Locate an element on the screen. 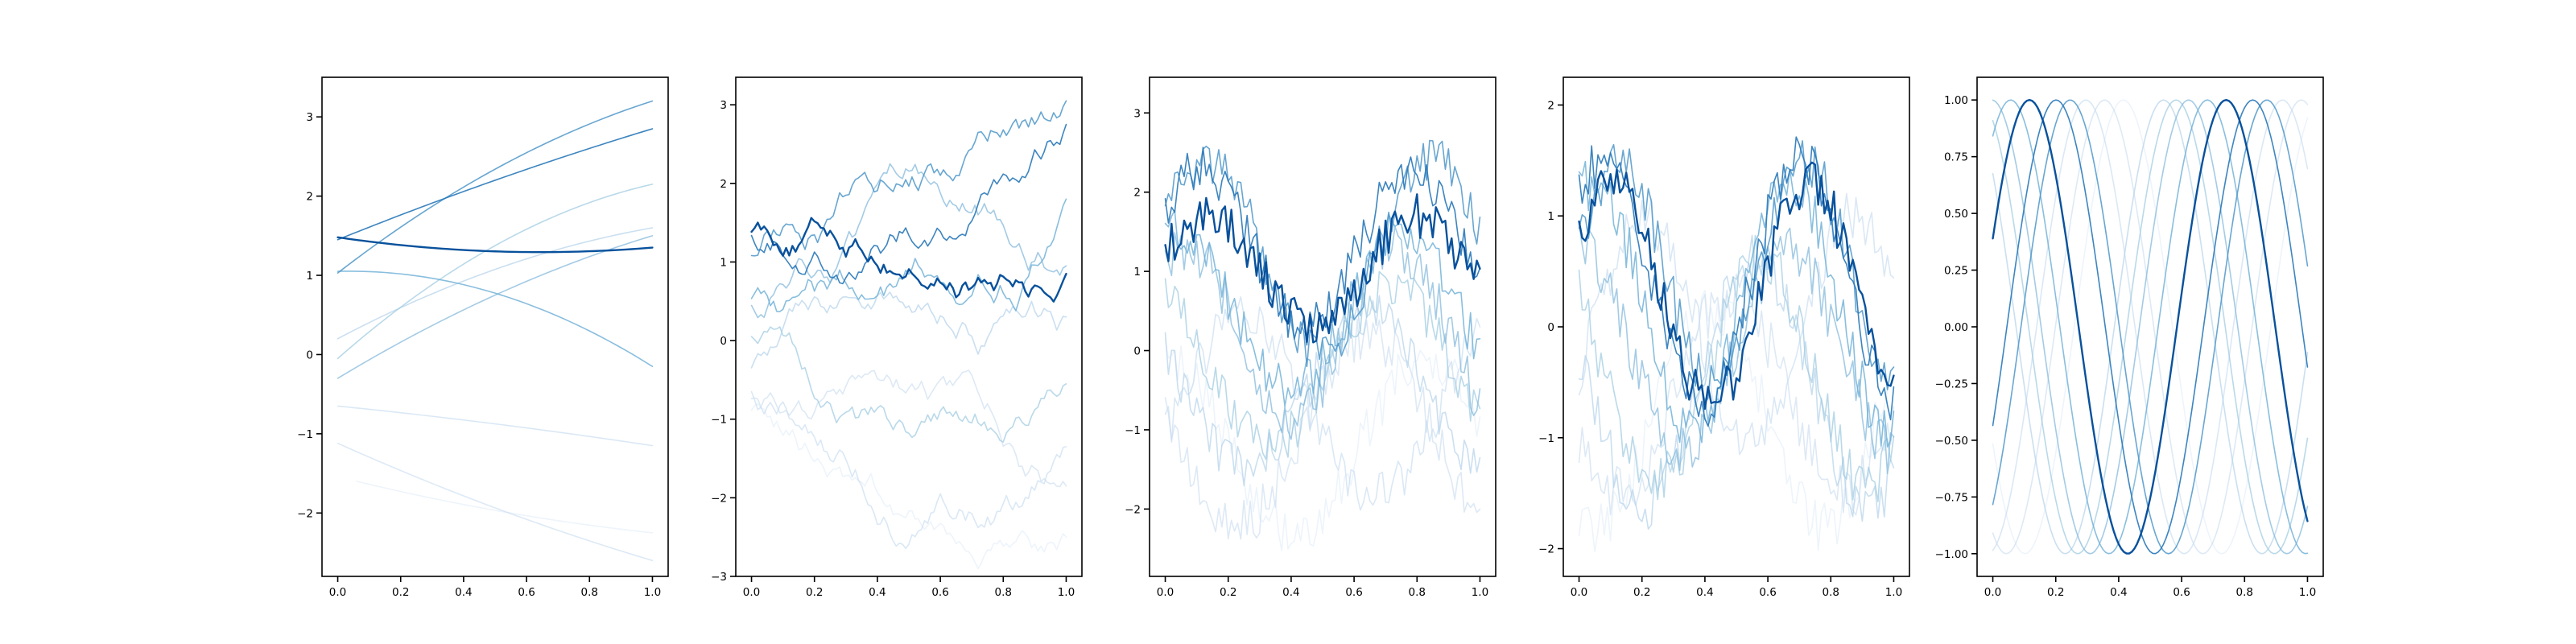  y-tick-label: 1.00 is located at coordinates (1956, 100).